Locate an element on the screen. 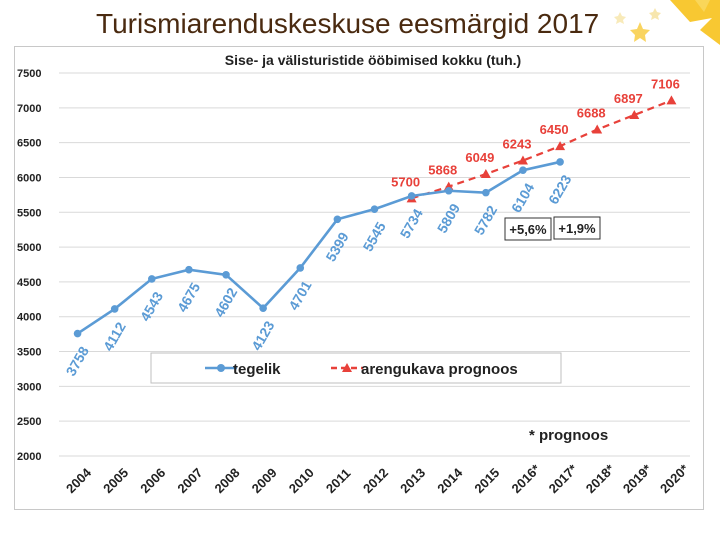  slide-title: Turismiarenduskeskuse eesmärgid 2017 is located at coordinates (348, 23).